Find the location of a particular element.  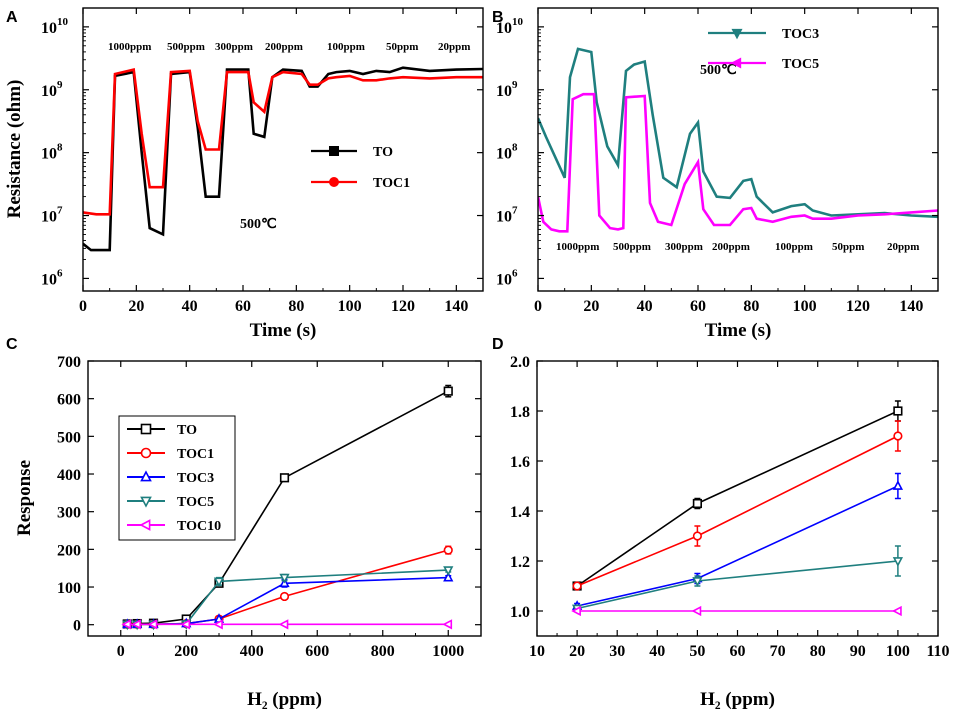

x-tick-label: 1000 is located at coordinates (448, 651).